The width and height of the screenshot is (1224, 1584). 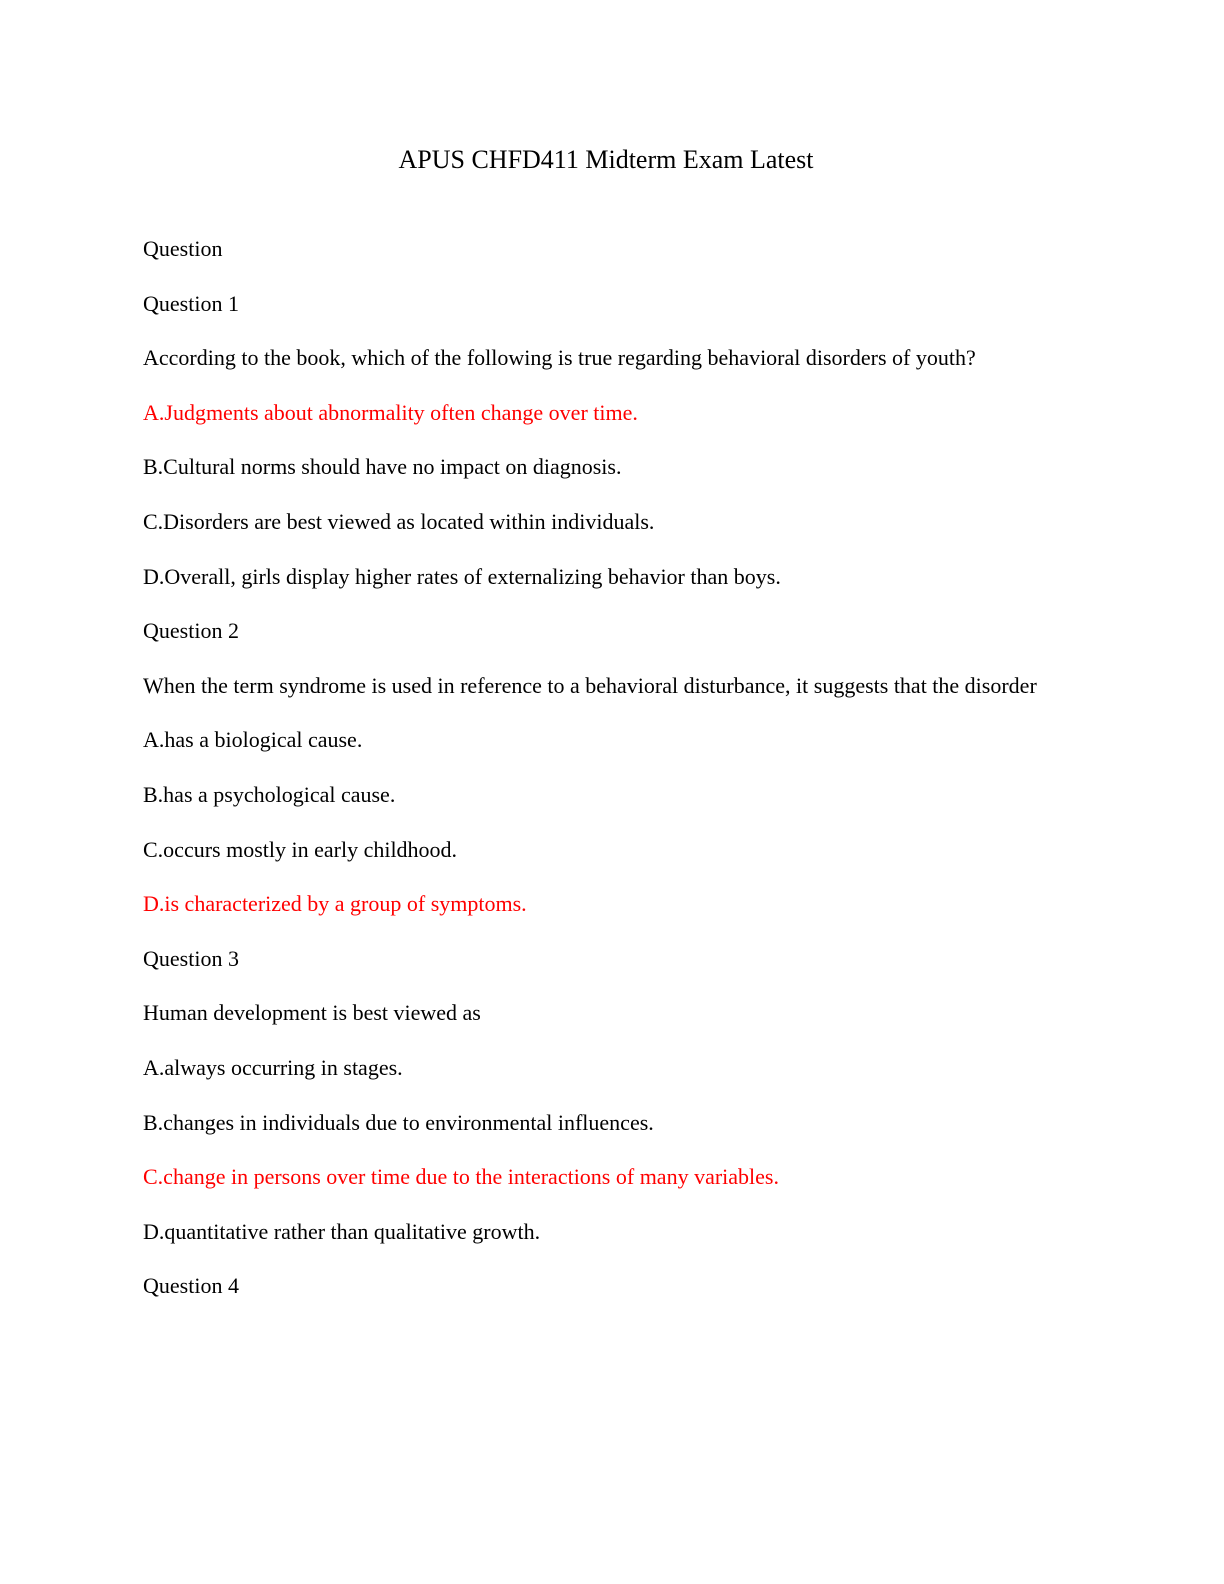 What do you see at coordinates (183, 248) in the screenshot?
I see `section-heading: Question` at bounding box center [183, 248].